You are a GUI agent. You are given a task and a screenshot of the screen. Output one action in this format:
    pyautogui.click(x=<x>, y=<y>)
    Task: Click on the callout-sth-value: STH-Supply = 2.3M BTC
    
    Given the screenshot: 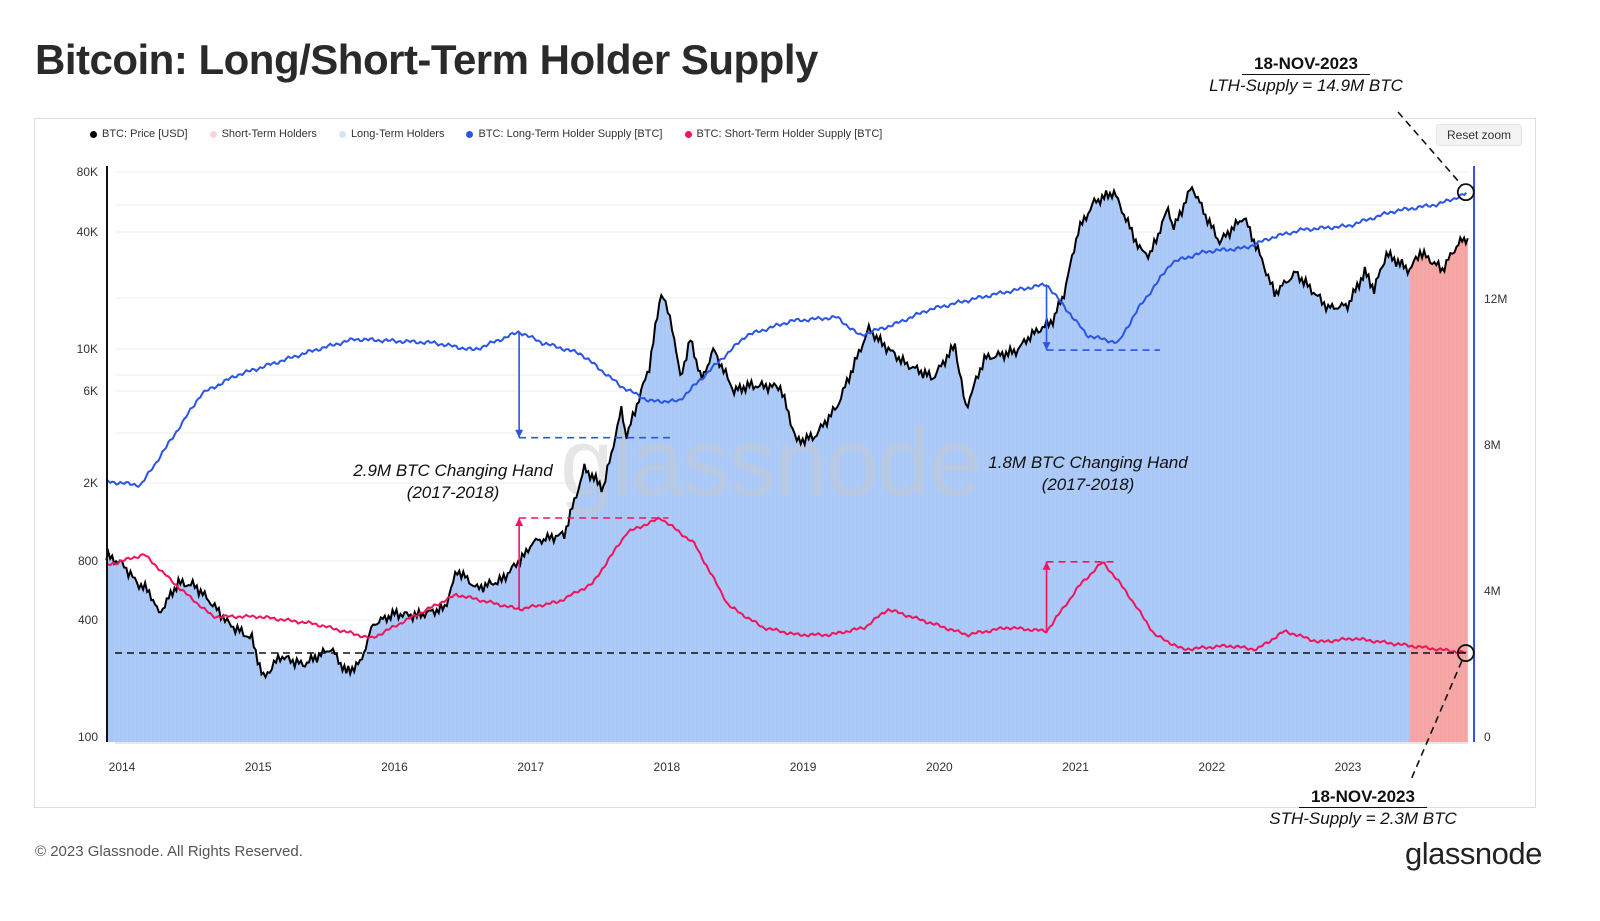 What is the action you would take?
    pyautogui.click(x=1363, y=819)
    